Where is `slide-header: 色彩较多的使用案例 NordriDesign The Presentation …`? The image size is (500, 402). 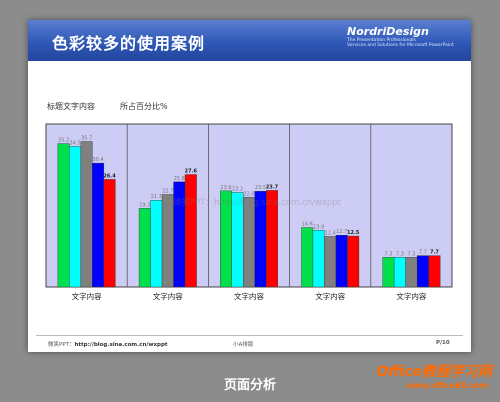 slide-header: 色彩较多的使用案例 NordriDesign The Presentation … is located at coordinates (249, 40).